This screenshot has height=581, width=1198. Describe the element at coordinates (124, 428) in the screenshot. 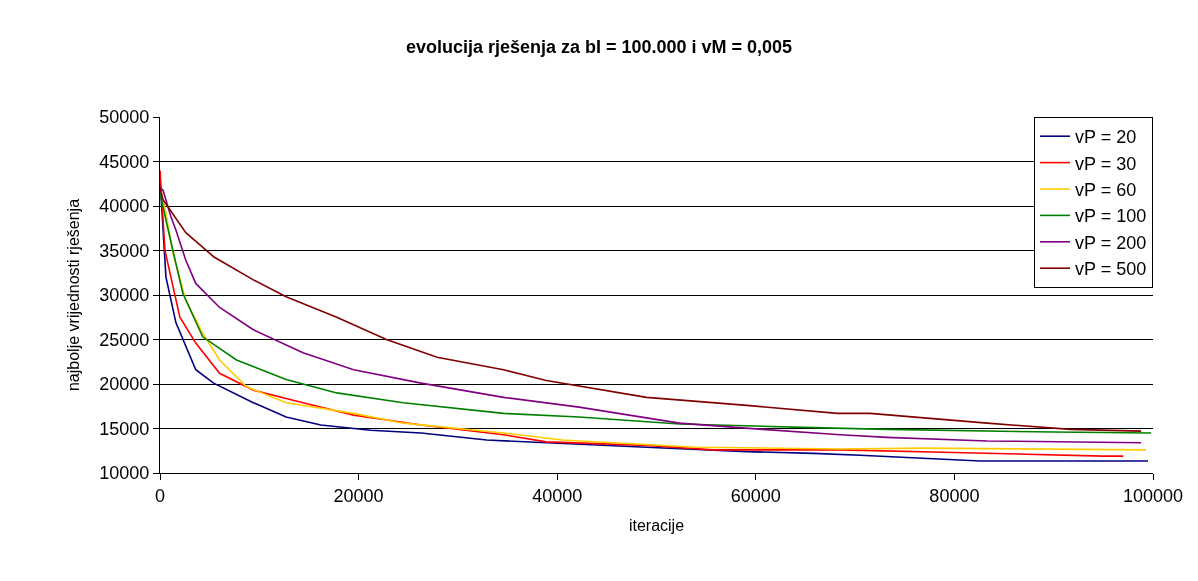

I see `y-tick-label: 15000` at that location.